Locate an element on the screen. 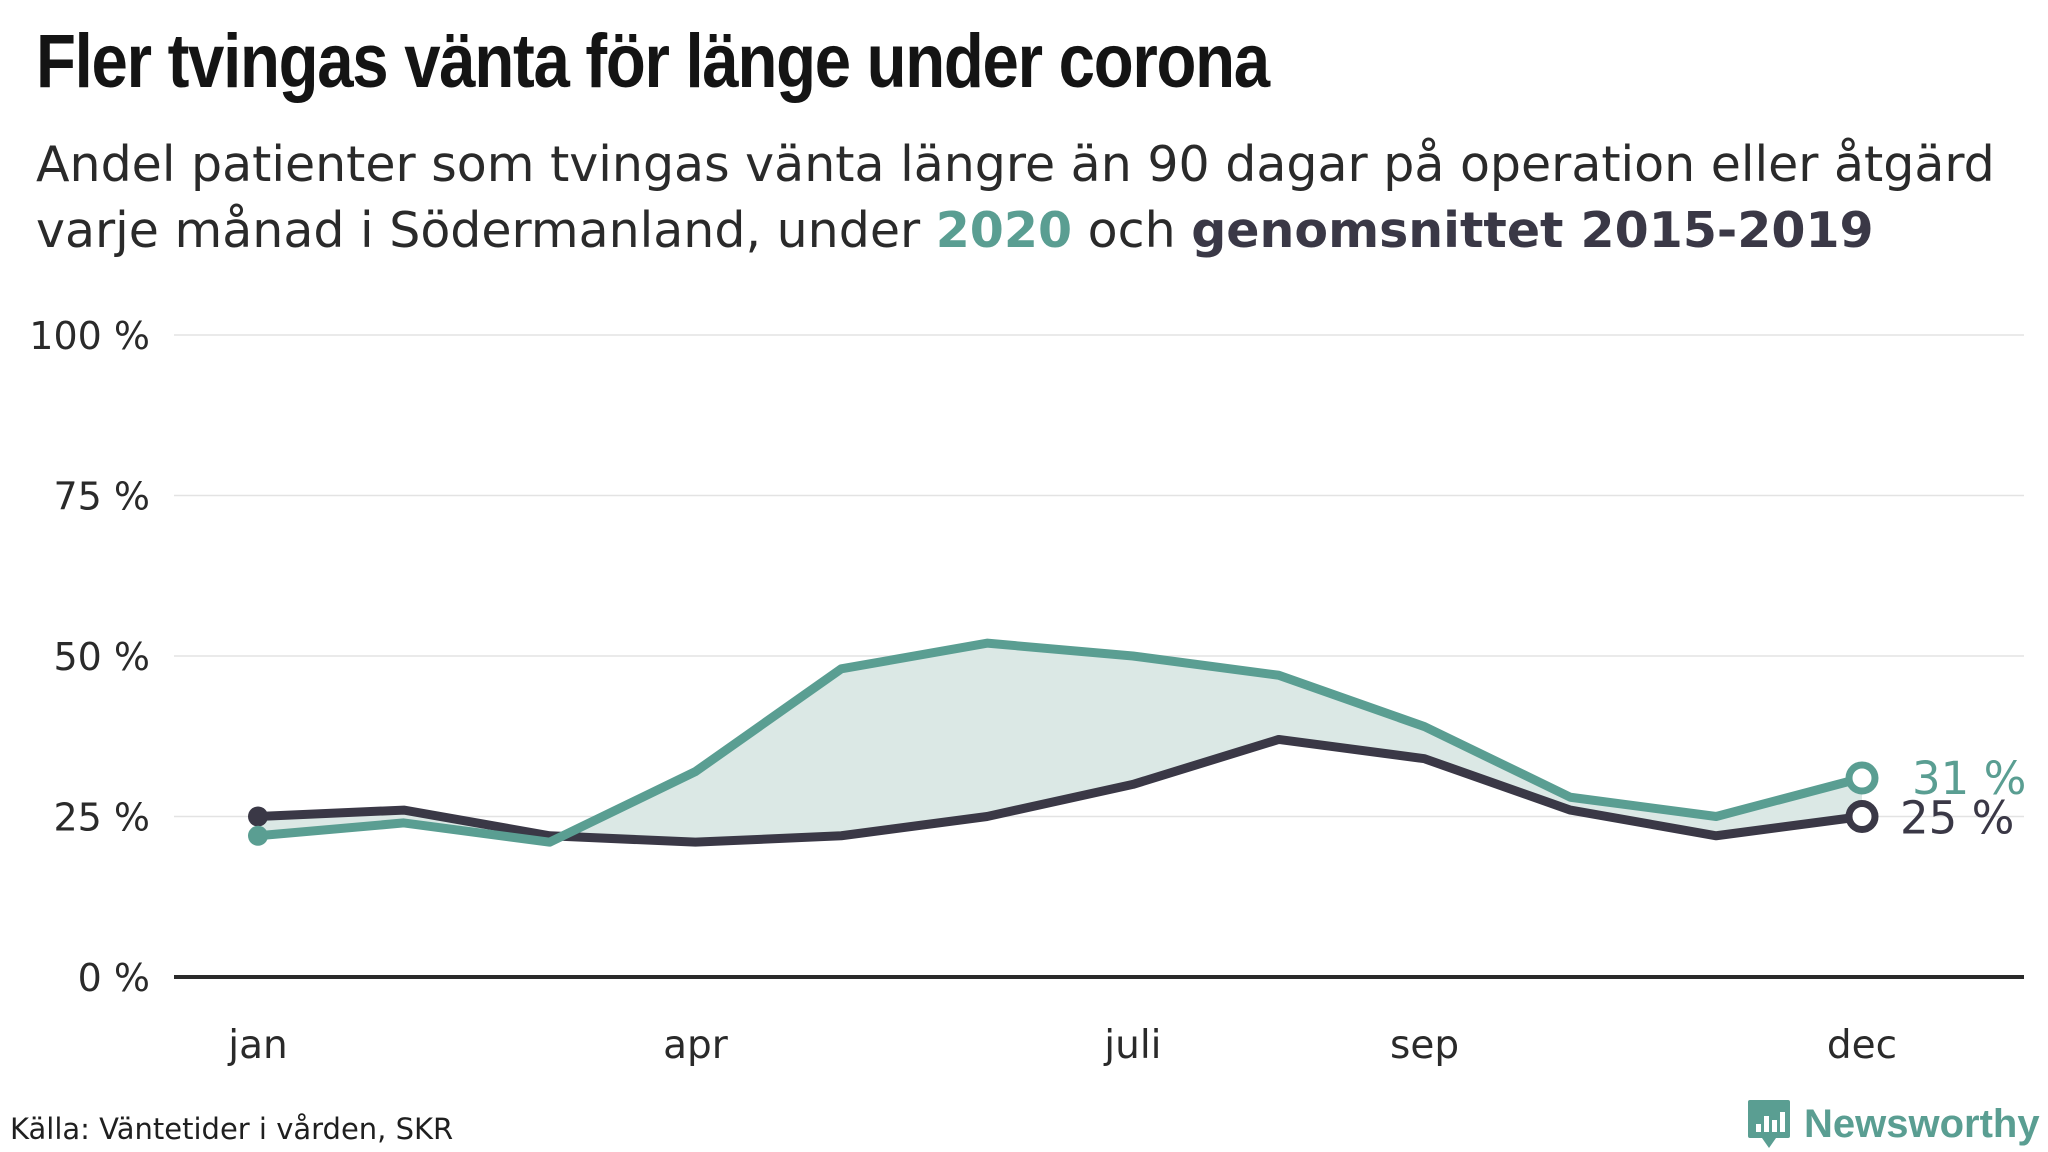  y-tick-label: 75 % is located at coordinates (101, 497).